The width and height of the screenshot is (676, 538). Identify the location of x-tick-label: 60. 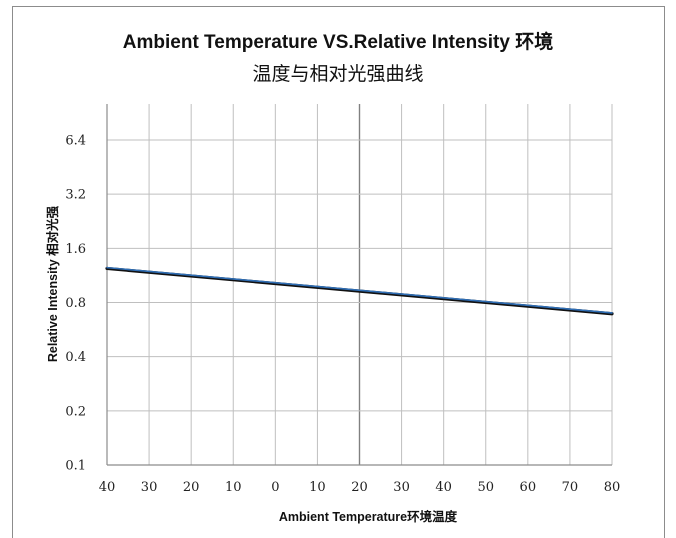
(528, 487).